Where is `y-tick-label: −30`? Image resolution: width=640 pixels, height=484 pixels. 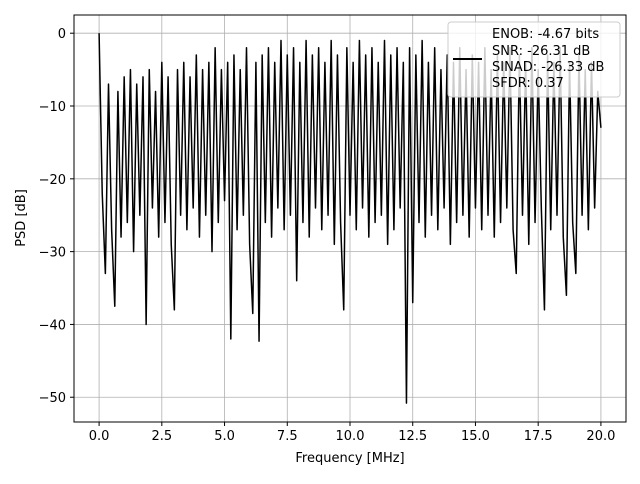
y-tick-label: −30 is located at coordinates (52, 253).